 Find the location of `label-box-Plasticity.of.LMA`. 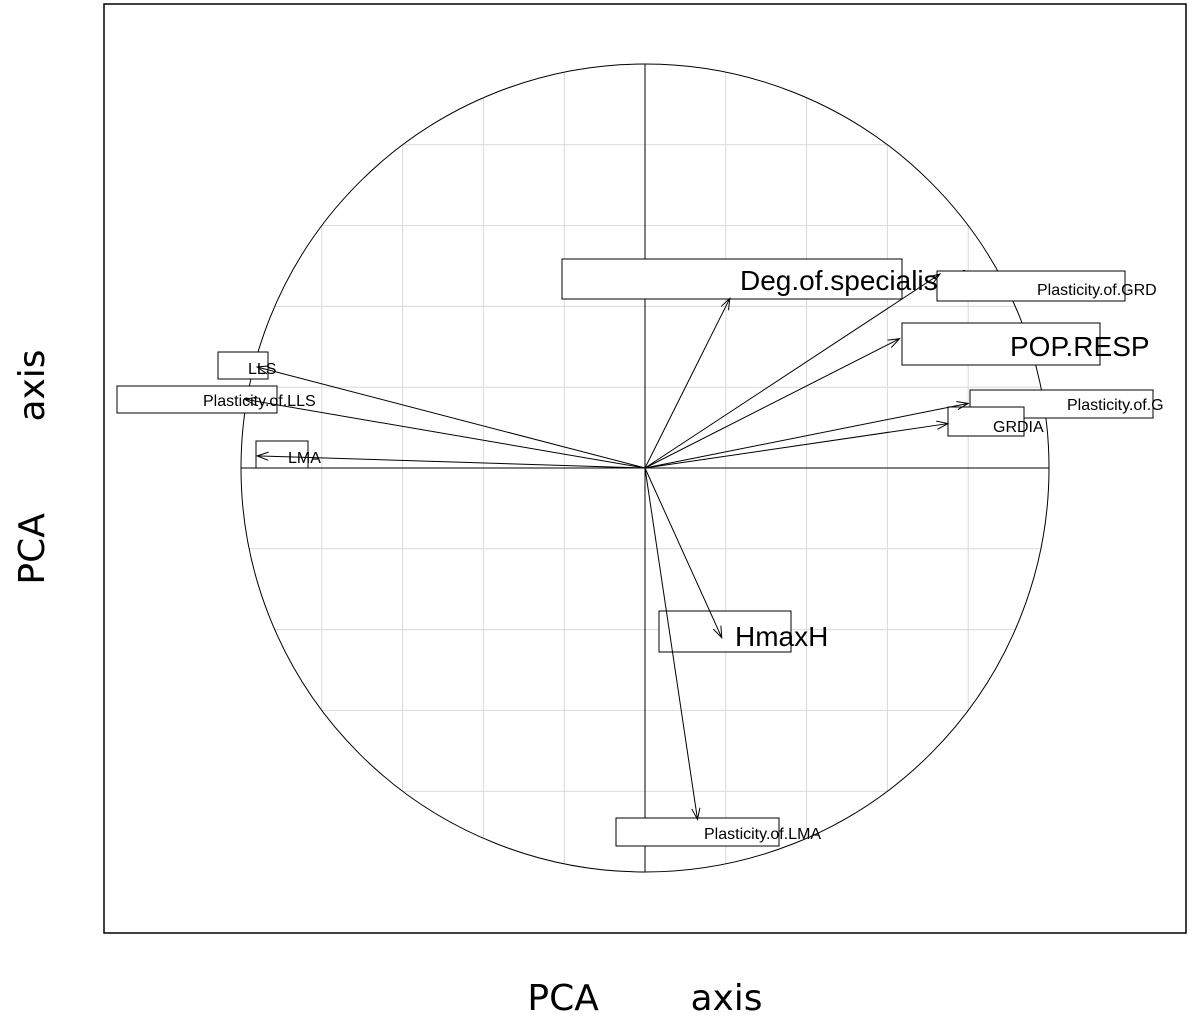

label-box-Plasticity.of.LMA is located at coordinates (697, 832).